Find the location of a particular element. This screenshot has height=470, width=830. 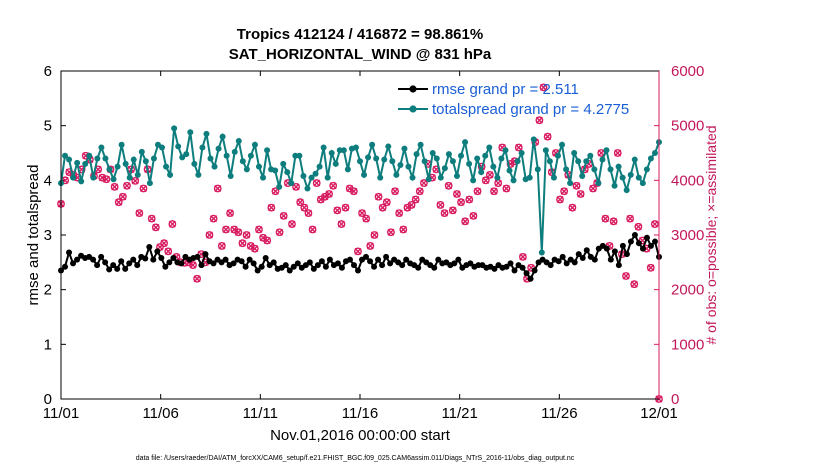

x-axis-label: Nov.01,2016 00:00:00 start is located at coordinates (360, 435).